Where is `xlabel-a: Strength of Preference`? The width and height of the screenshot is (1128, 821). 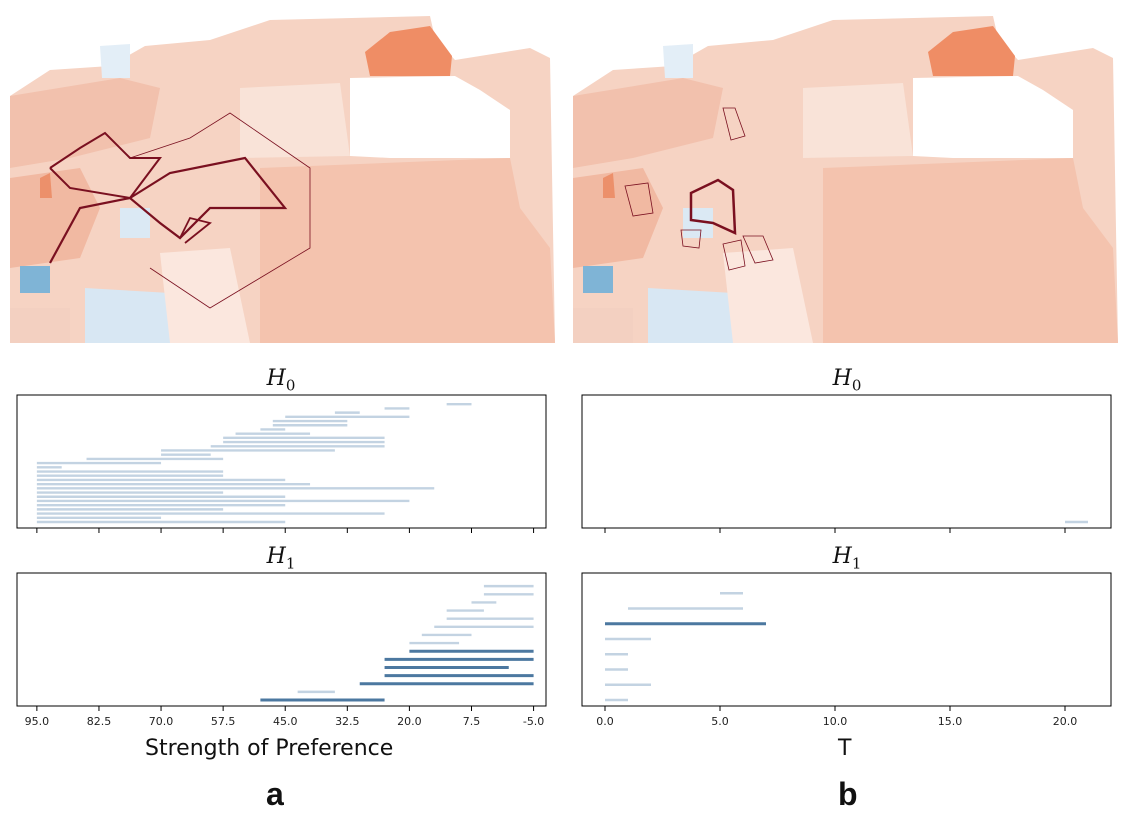
xlabel-a: Strength of Preference is located at coordinates (269, 748).